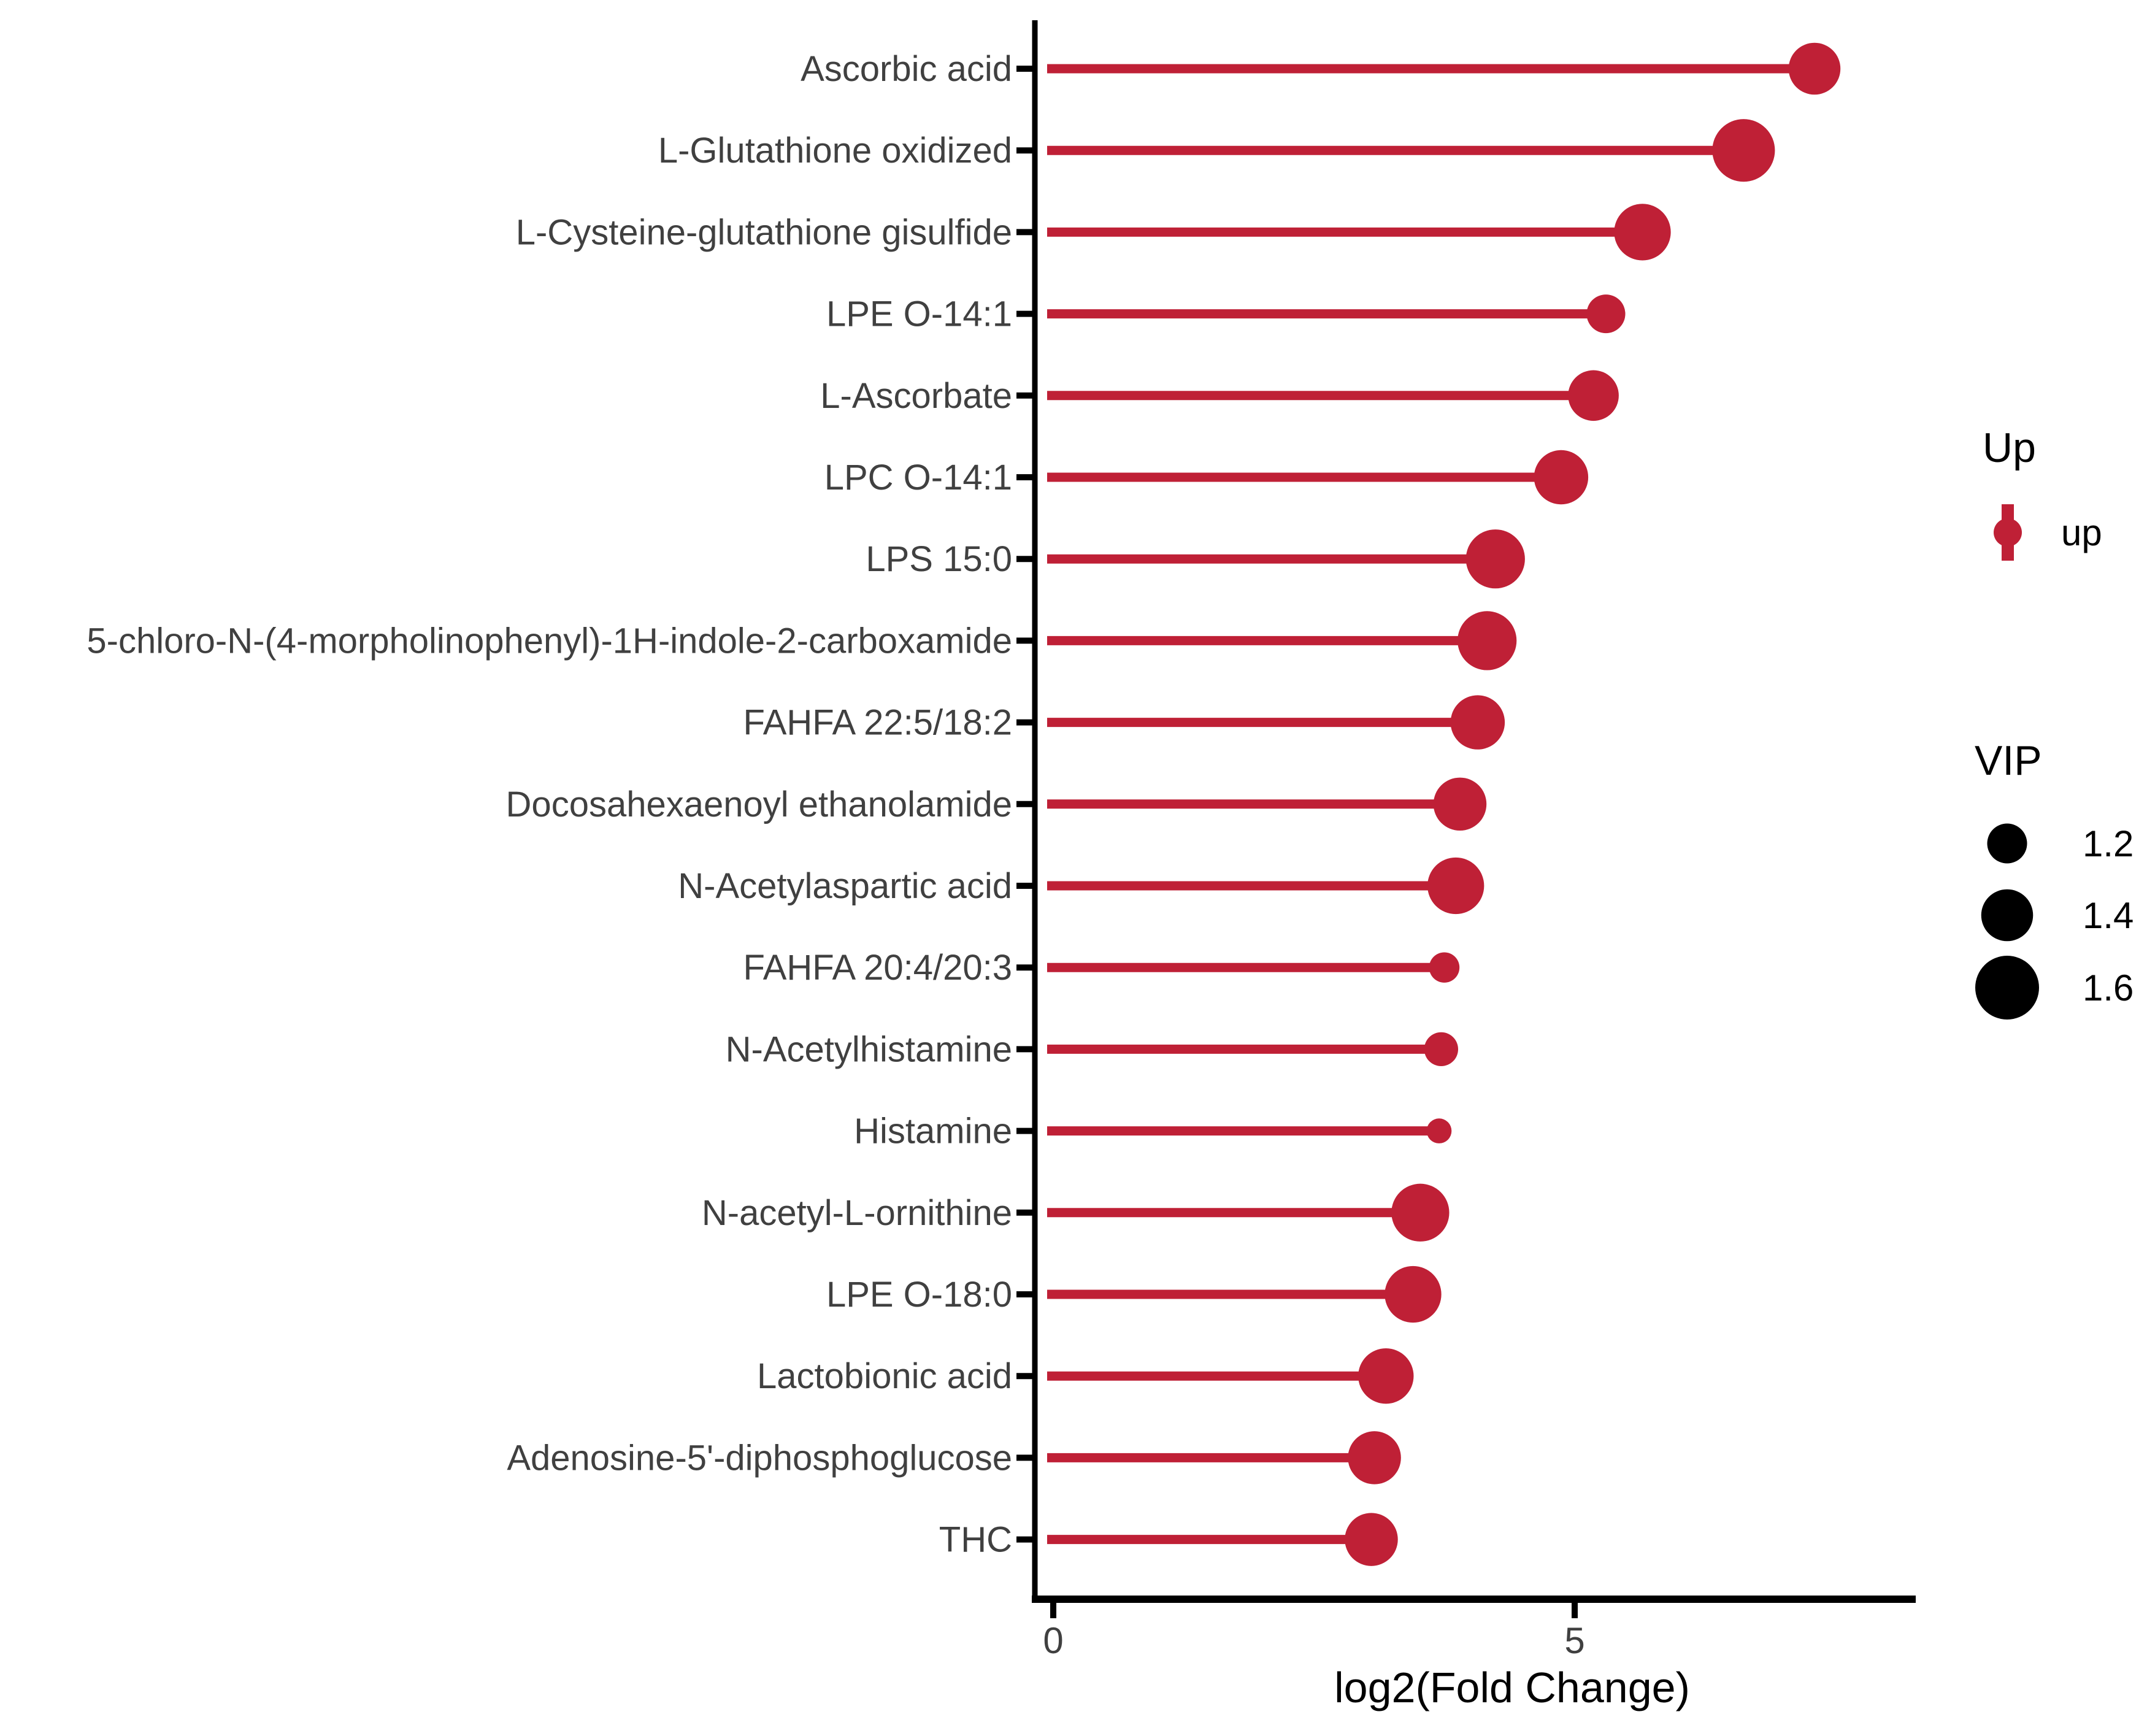 The width and height of the screenshot is (2147, 1736). What do you see at coordinates (835, 151) in the screenshot?
I see `y-axis-label: L-Glutathione oxidized` at bounding box center [835, 151].